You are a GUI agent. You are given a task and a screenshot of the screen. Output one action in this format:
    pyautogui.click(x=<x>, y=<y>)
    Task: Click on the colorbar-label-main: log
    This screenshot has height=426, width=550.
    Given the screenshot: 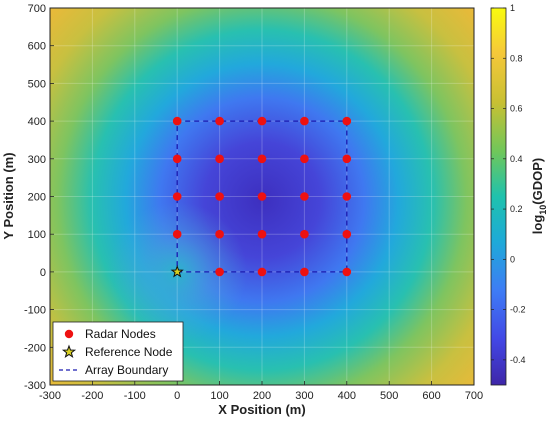 What is the action you would take?
    pyautogui.click(x=537, y=225)
    